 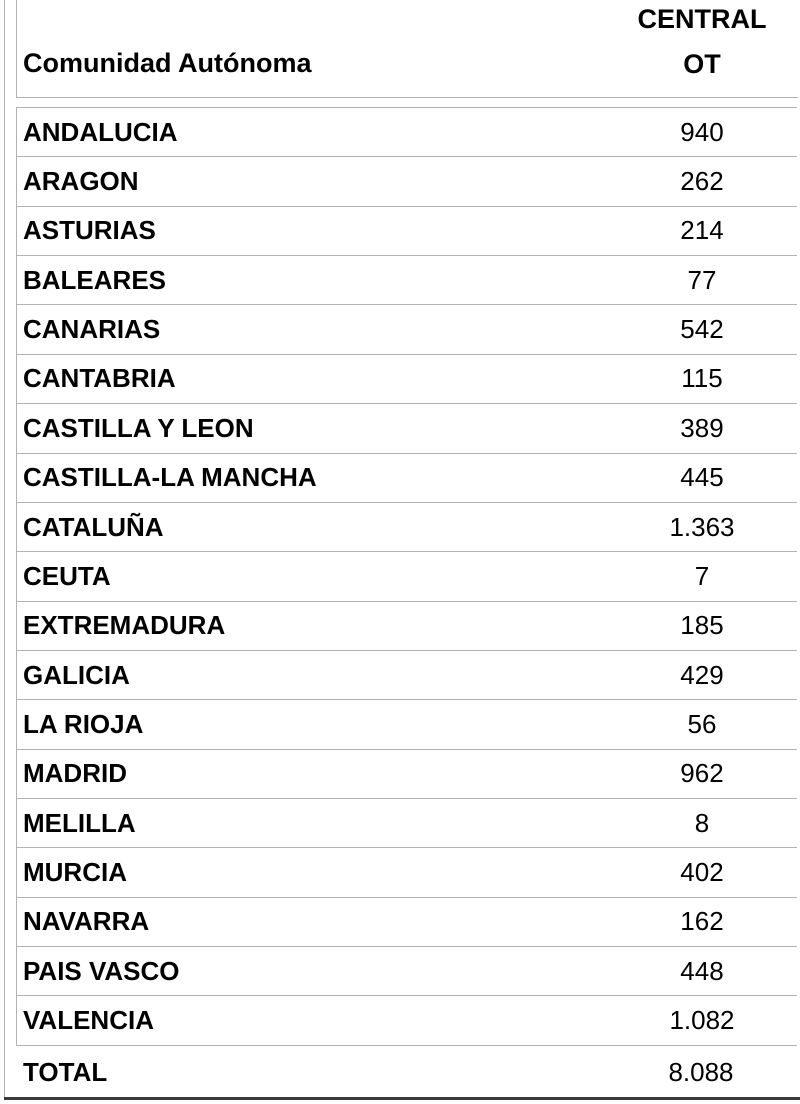 What do you see at coordinates (407, 528) in the screenshot?
I see `table-row: CATALUÑA 1.363` at bounding box center [407, 528].